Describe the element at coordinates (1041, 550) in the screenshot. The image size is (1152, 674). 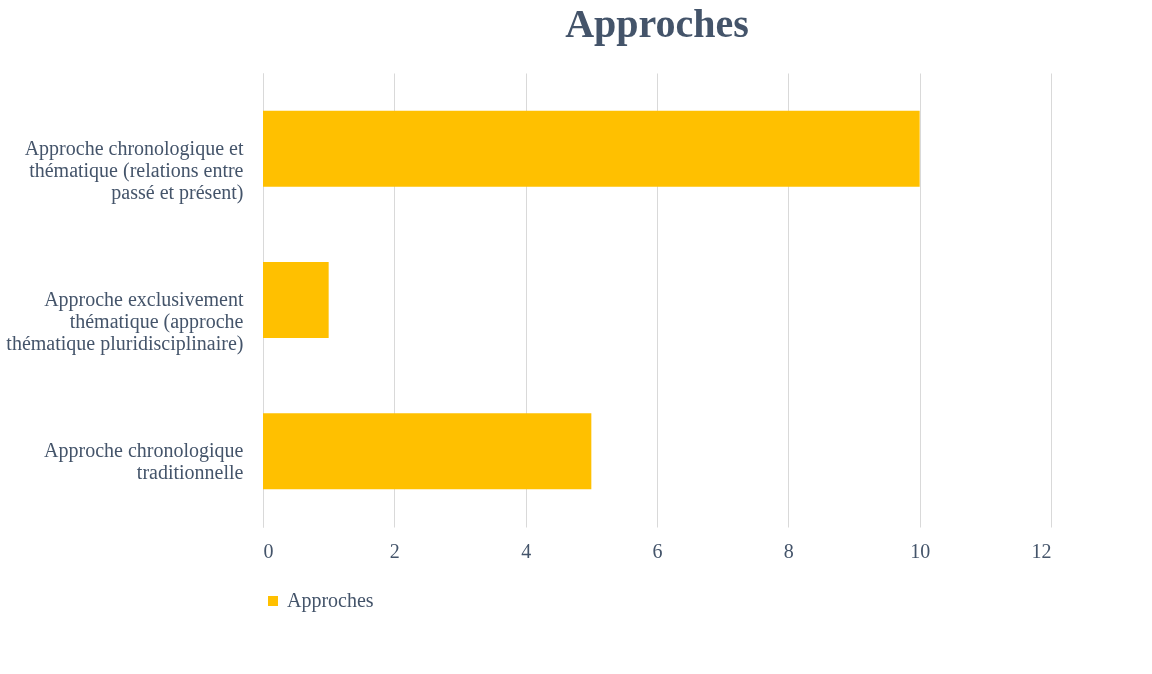
I see `x-tick-label: 12` at that location.